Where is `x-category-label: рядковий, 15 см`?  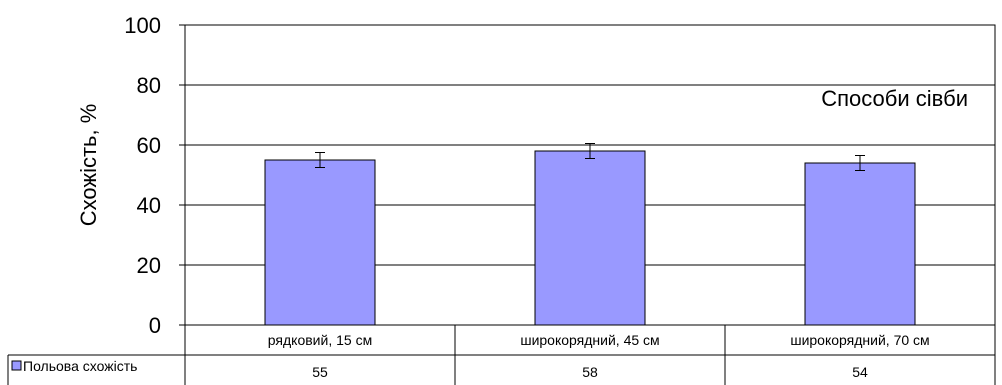 x-category-label: рядковий, 15 см is located at coordinates (320, 340).